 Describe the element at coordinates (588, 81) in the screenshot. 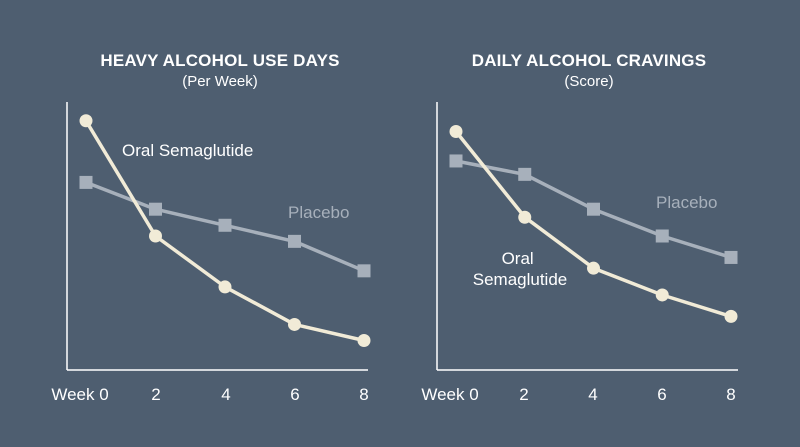

I see `chart-subtitle: (Score)` at that location.